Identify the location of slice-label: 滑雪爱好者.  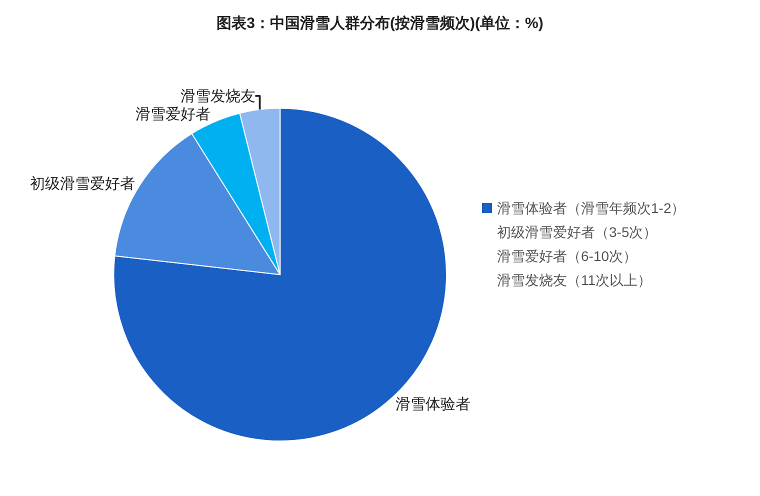
(172, 113).